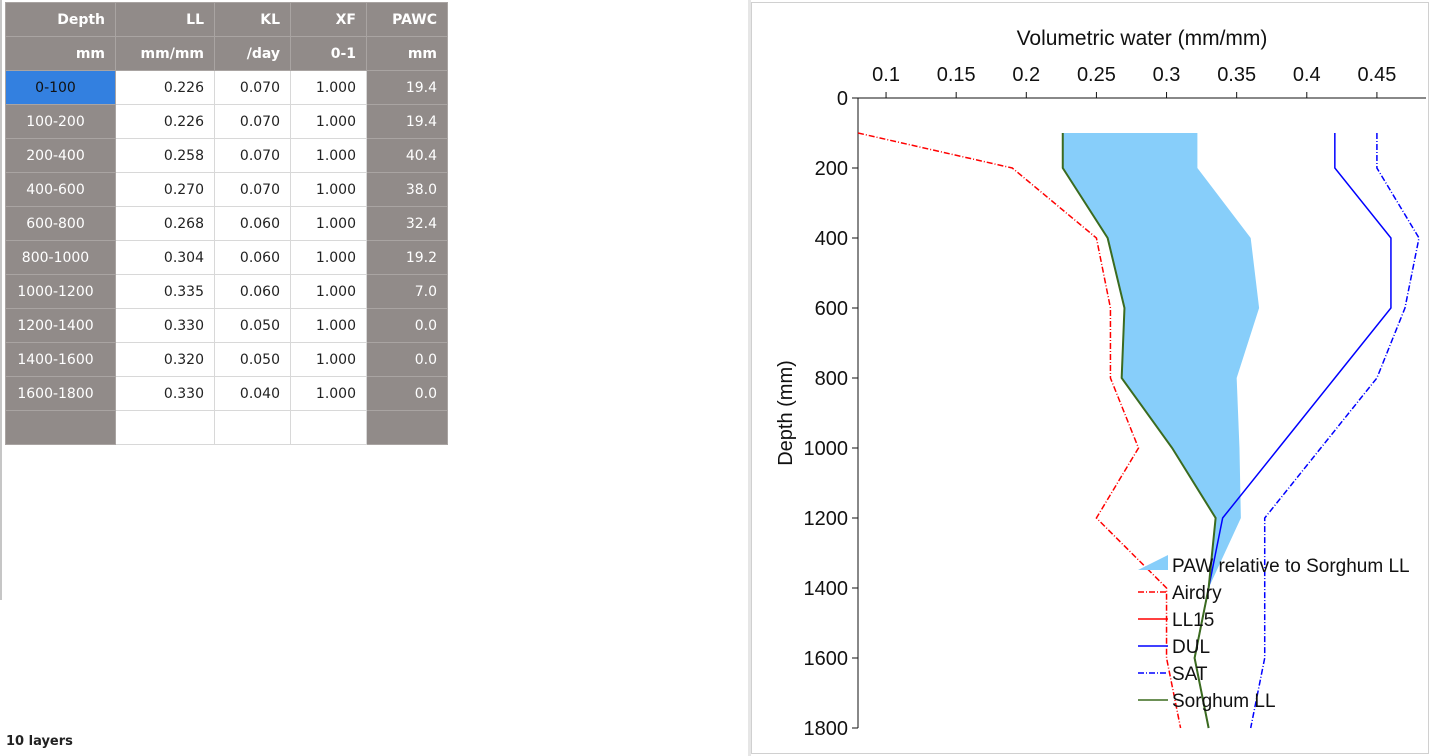 This screenshot has width=1430, height=756. I want to click on cell-xf, so click(328, 427).